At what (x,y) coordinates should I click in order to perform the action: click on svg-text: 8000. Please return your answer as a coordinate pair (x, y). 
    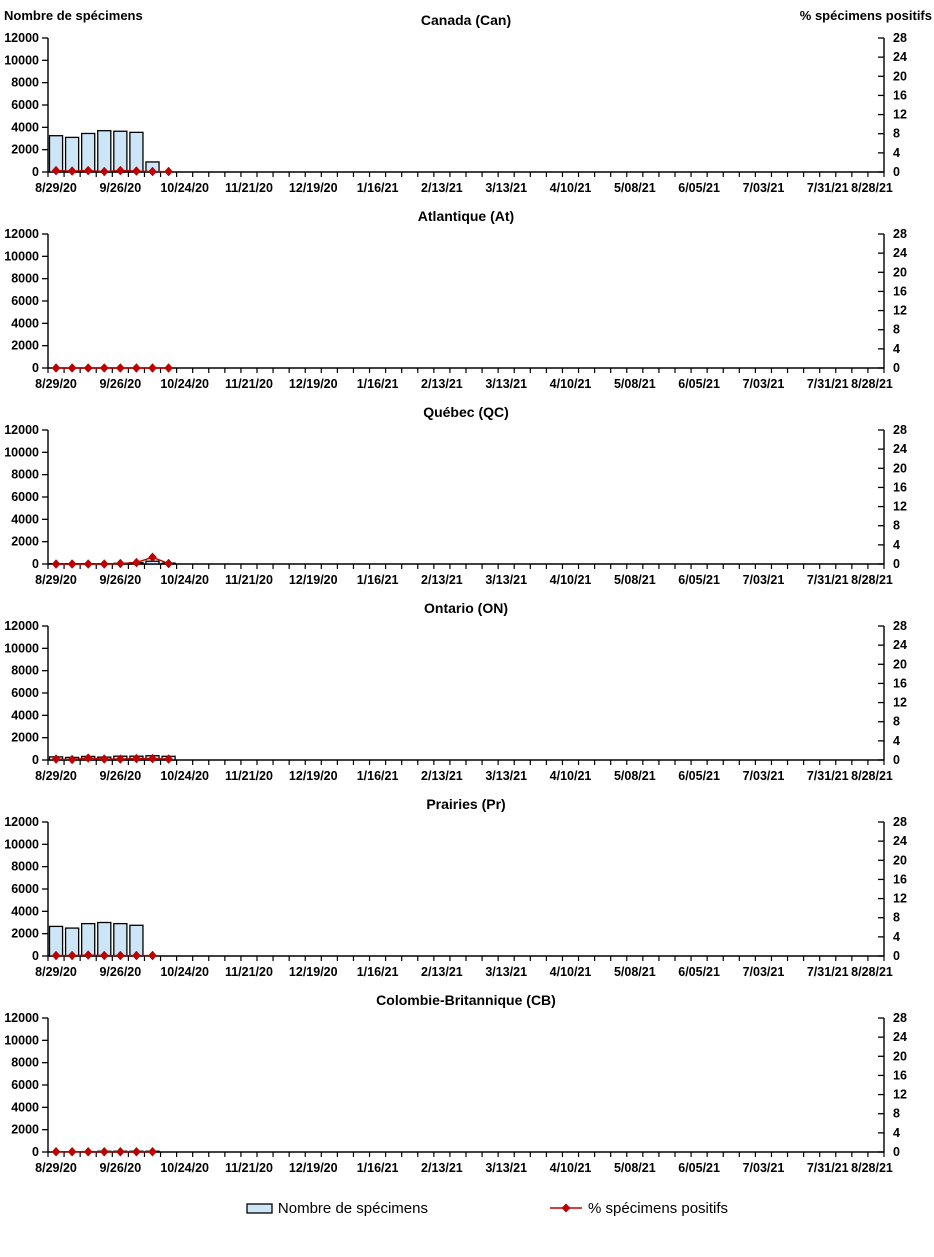
    Looking at the image, I should click on (25, 475).